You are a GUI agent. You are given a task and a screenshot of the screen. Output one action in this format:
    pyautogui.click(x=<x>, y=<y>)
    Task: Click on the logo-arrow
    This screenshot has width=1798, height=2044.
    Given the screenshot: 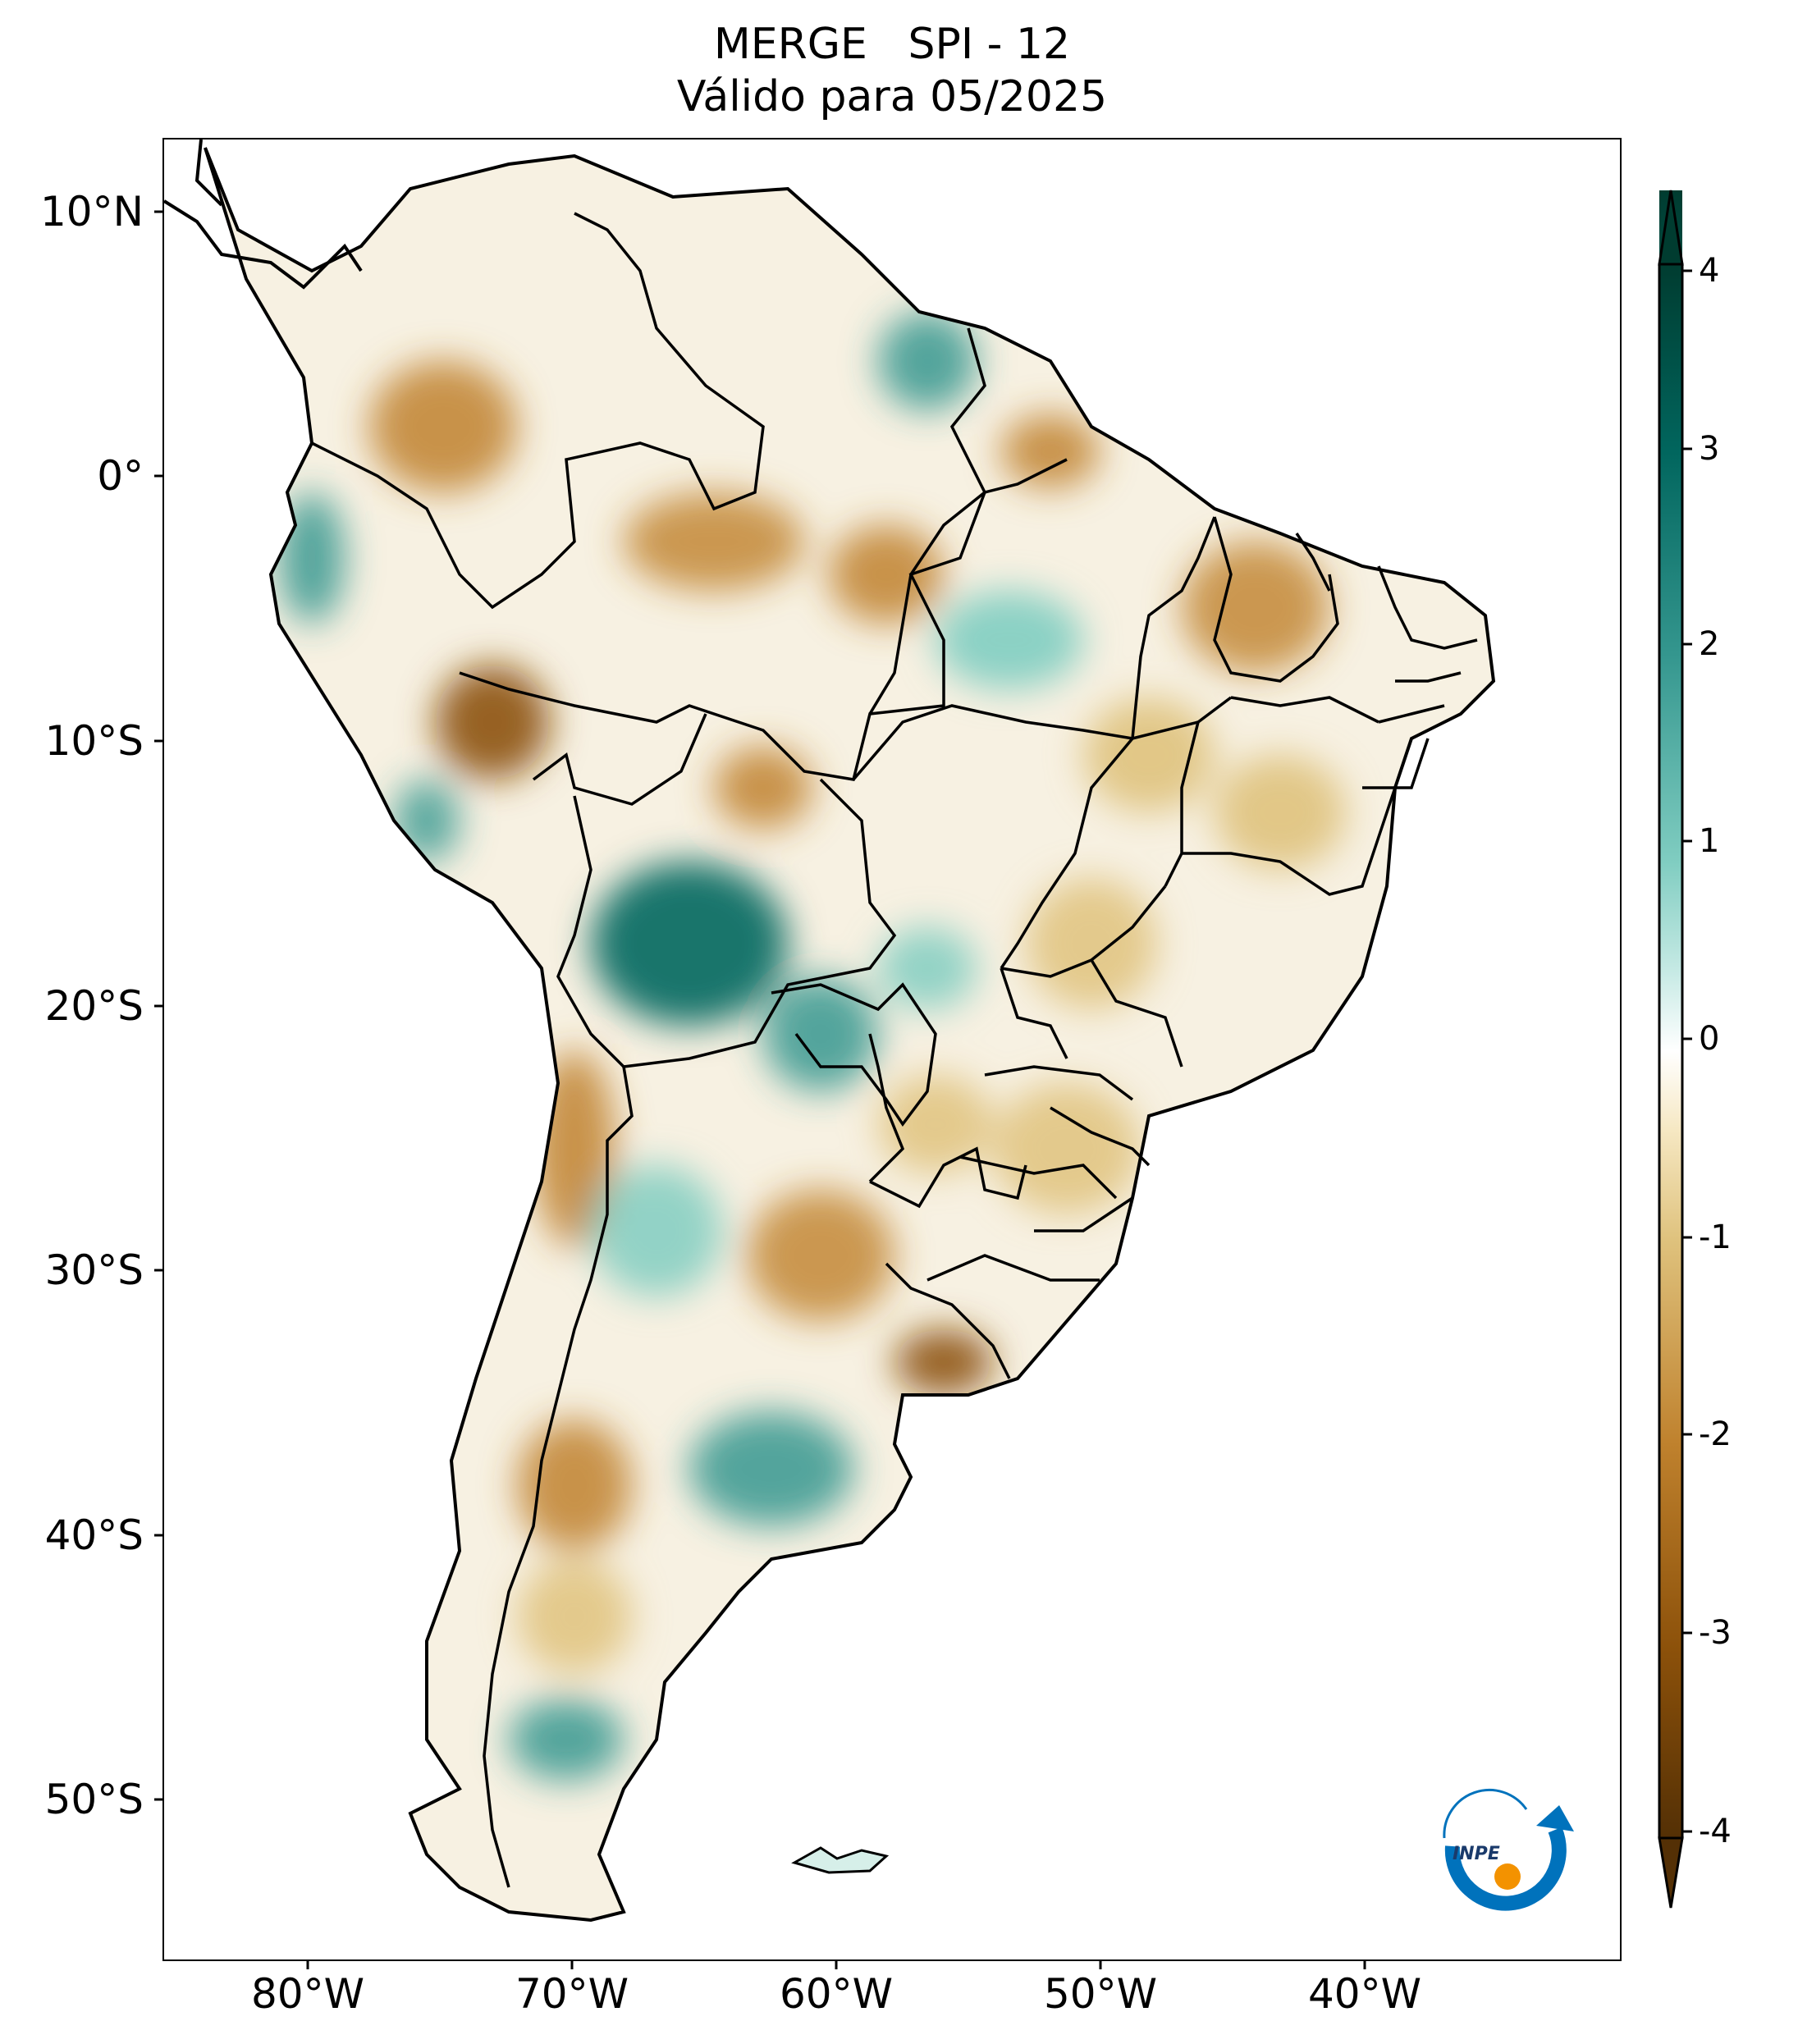 What is the action you would take?
    pyautogui.click(x=1555, y=1818)
    